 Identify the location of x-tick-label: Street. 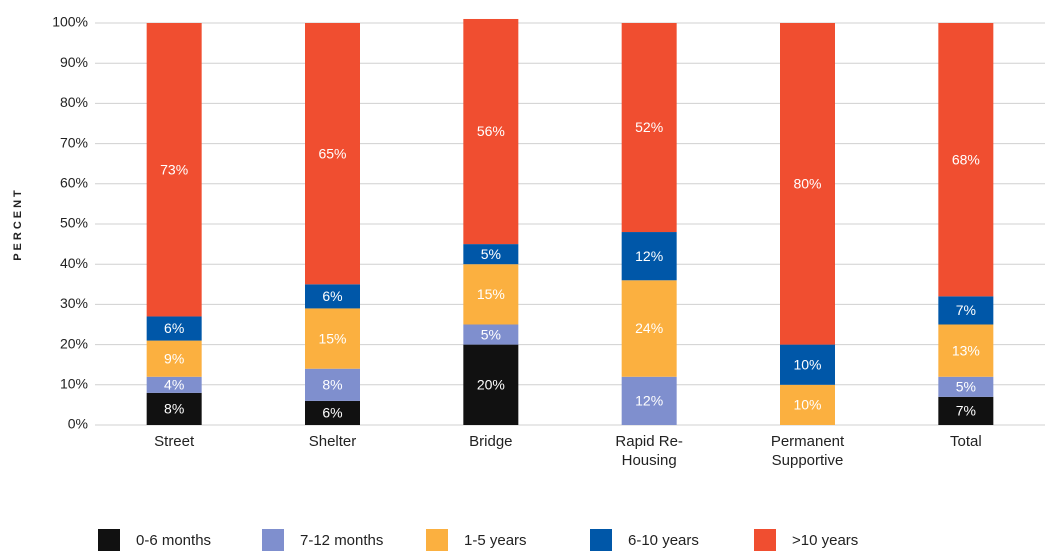
(174, 441).